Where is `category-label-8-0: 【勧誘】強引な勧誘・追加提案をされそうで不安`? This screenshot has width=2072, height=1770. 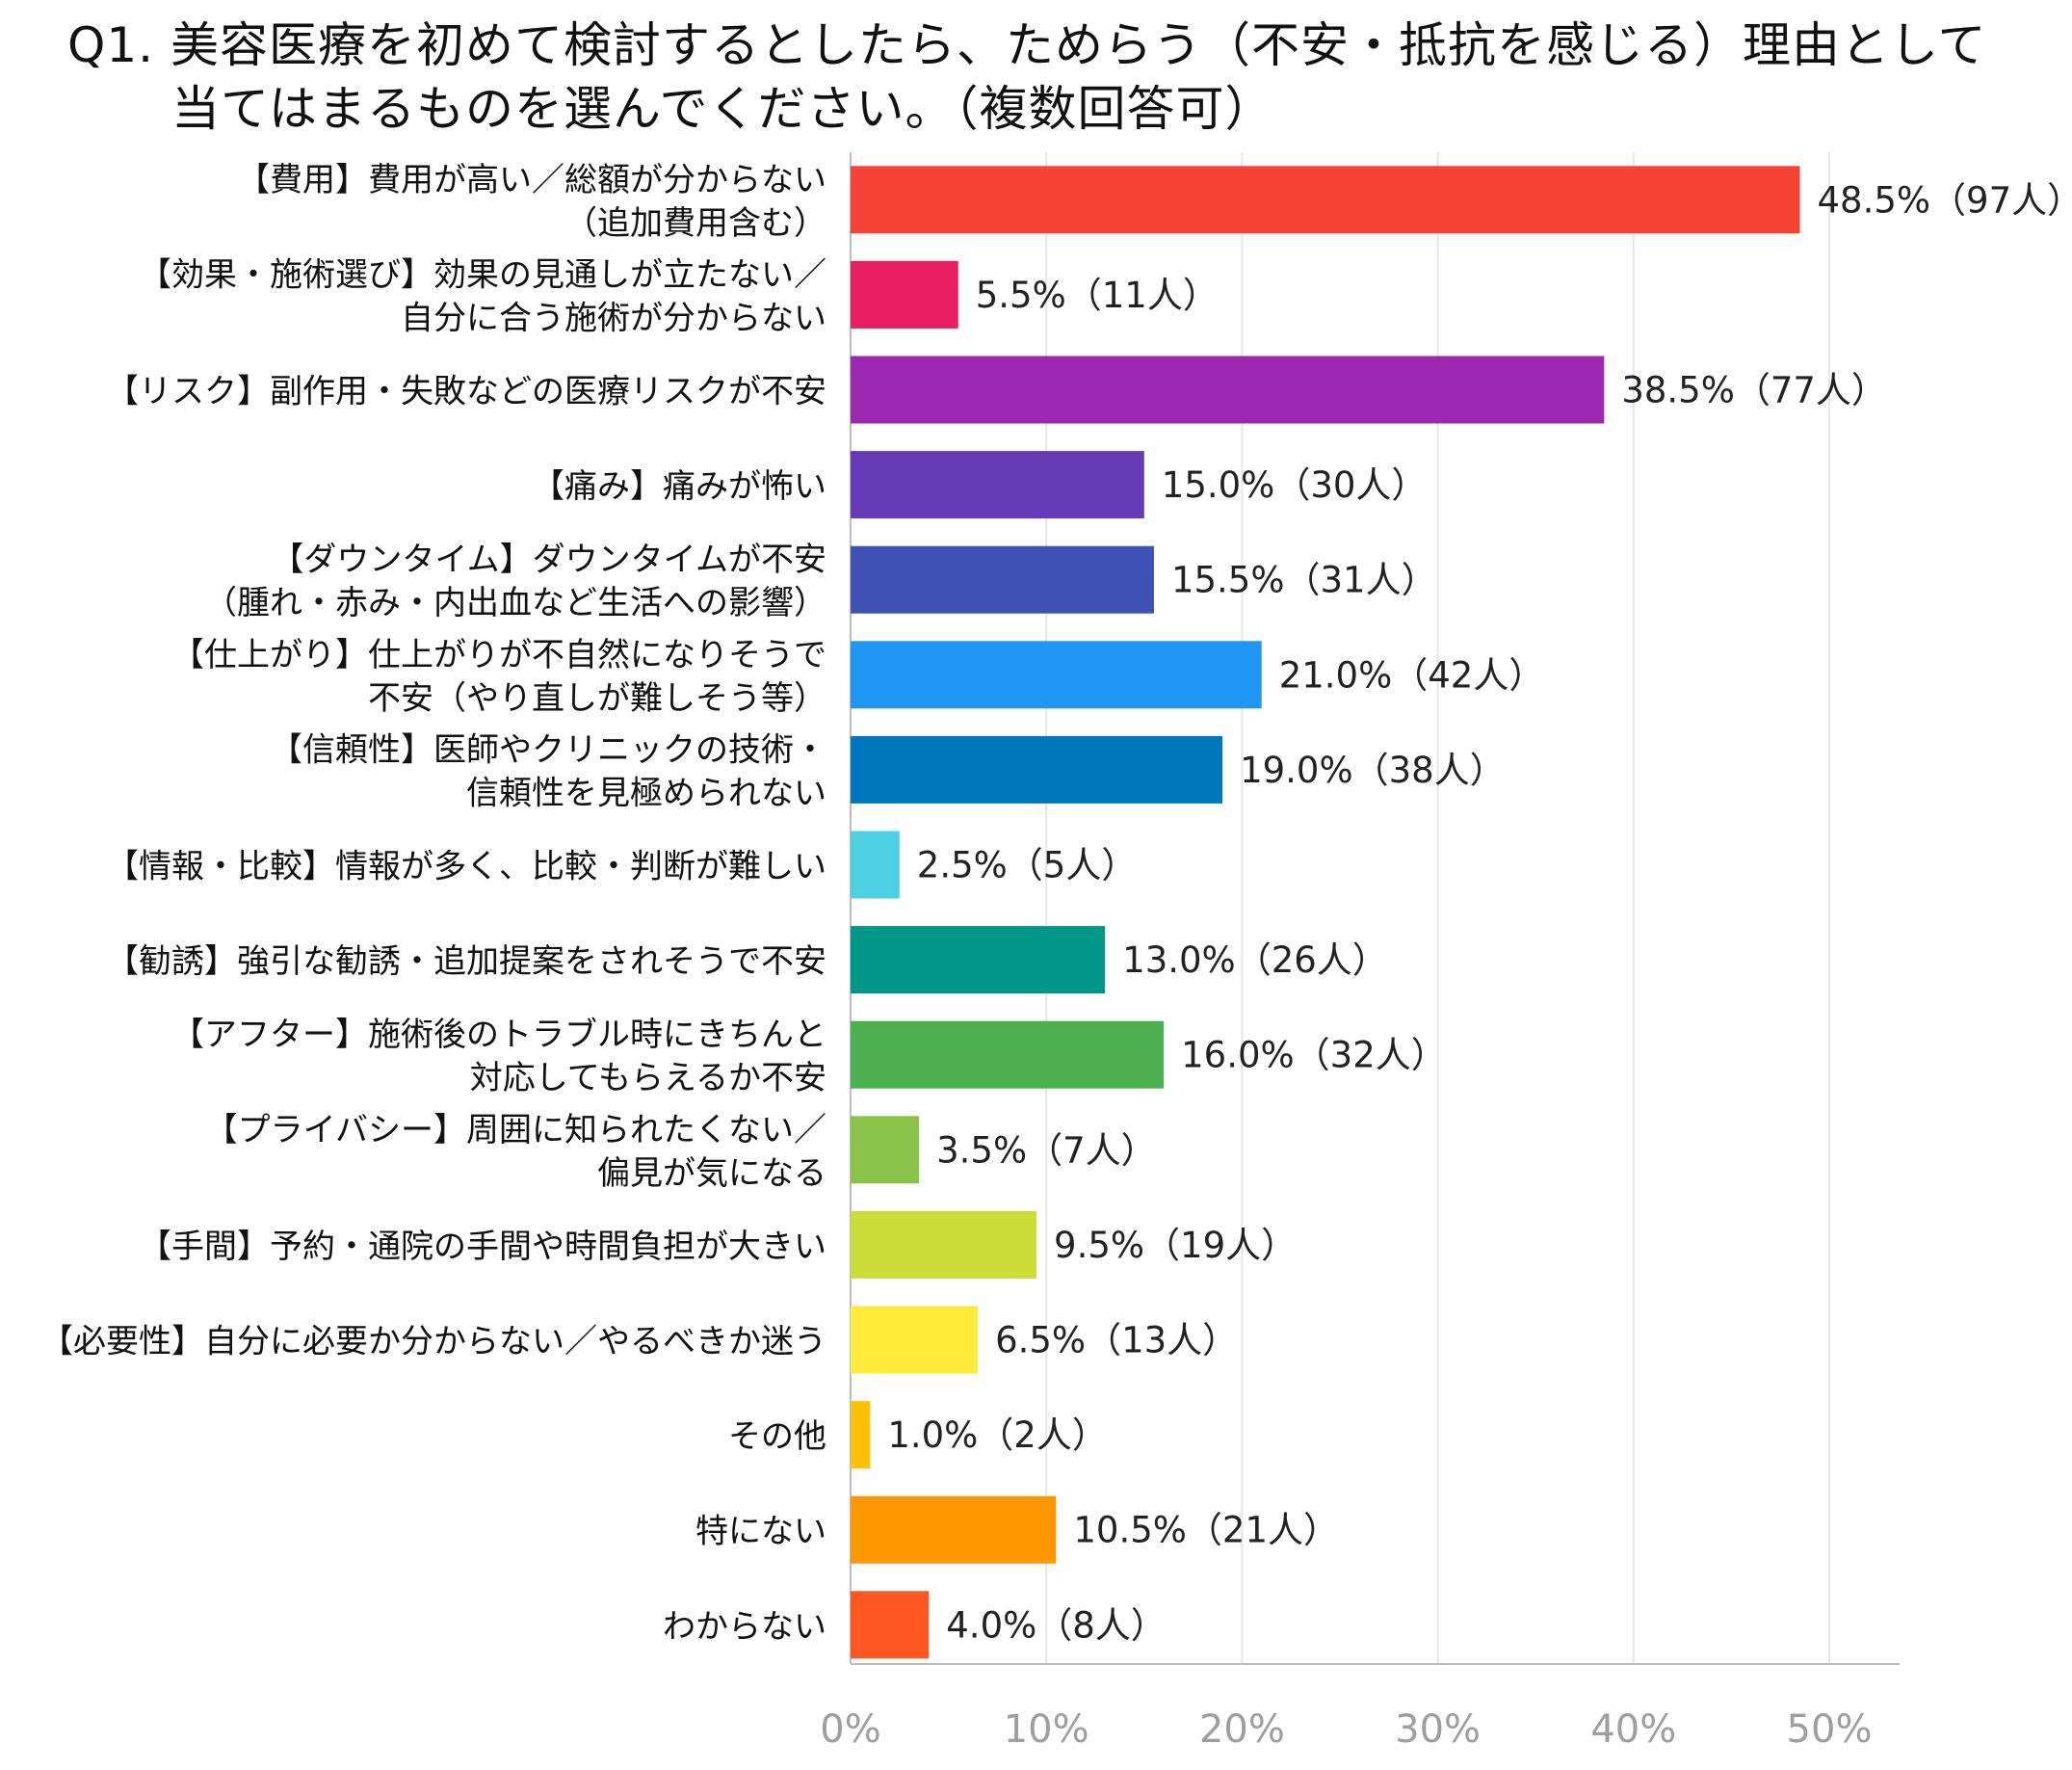
category-label-8-0: 【勧誘】強引な勧誘・追加提案をされそうで不安 is located at coordinates (466, 962).